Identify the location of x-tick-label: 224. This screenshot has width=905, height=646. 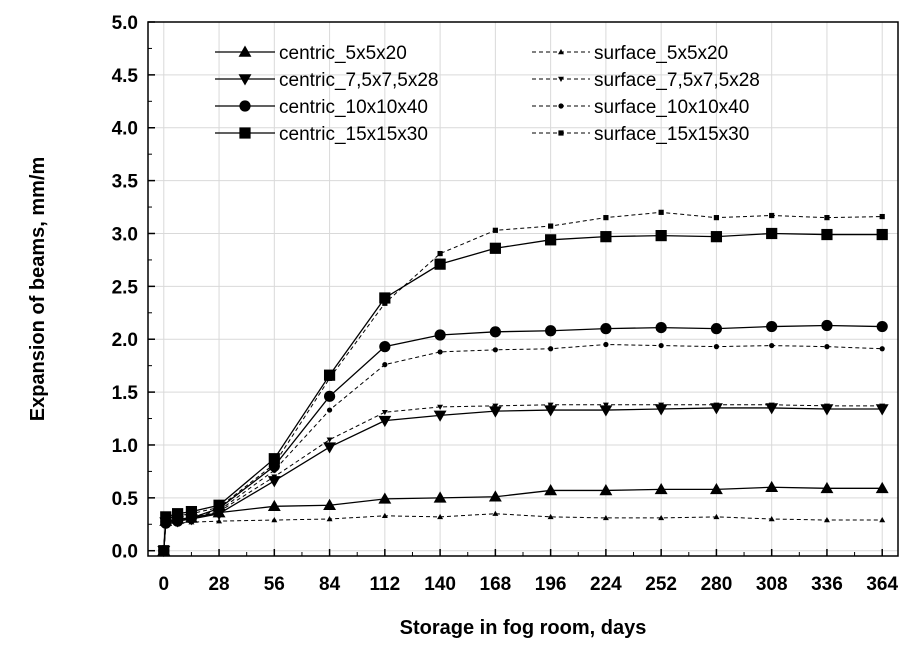
(606, 584).